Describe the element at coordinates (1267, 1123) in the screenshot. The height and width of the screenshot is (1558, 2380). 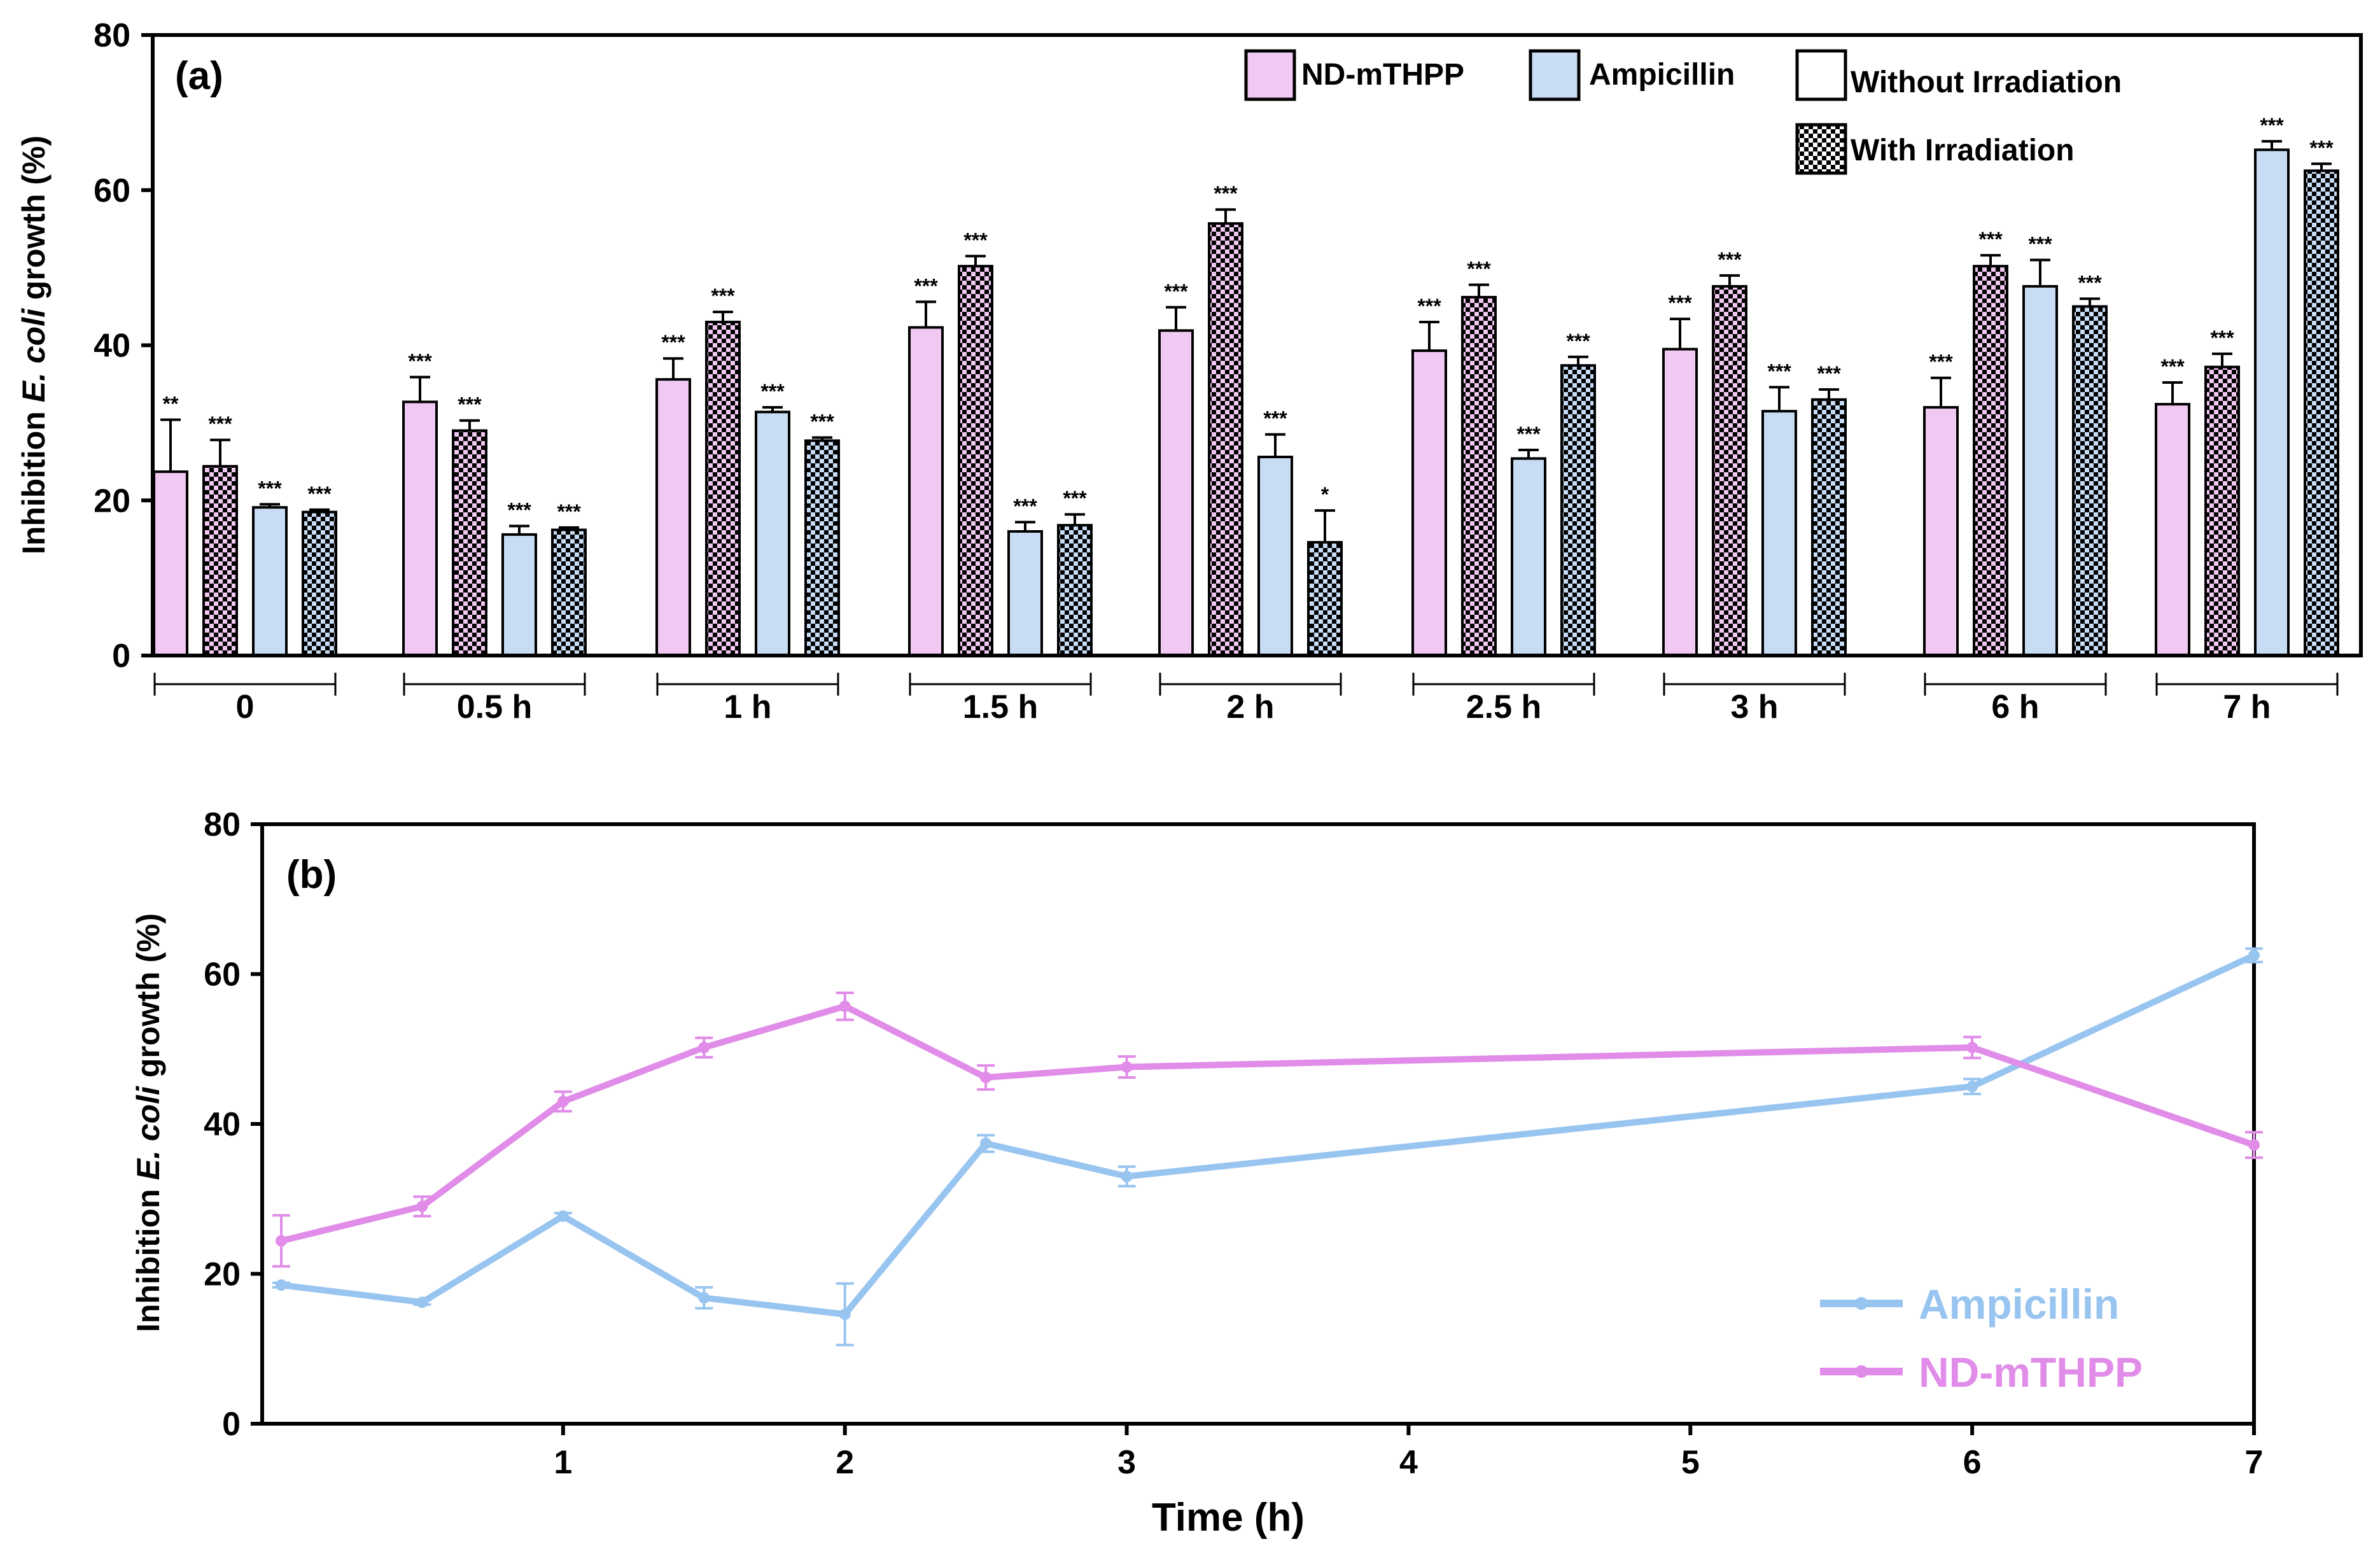
I see `series-line` at that location.